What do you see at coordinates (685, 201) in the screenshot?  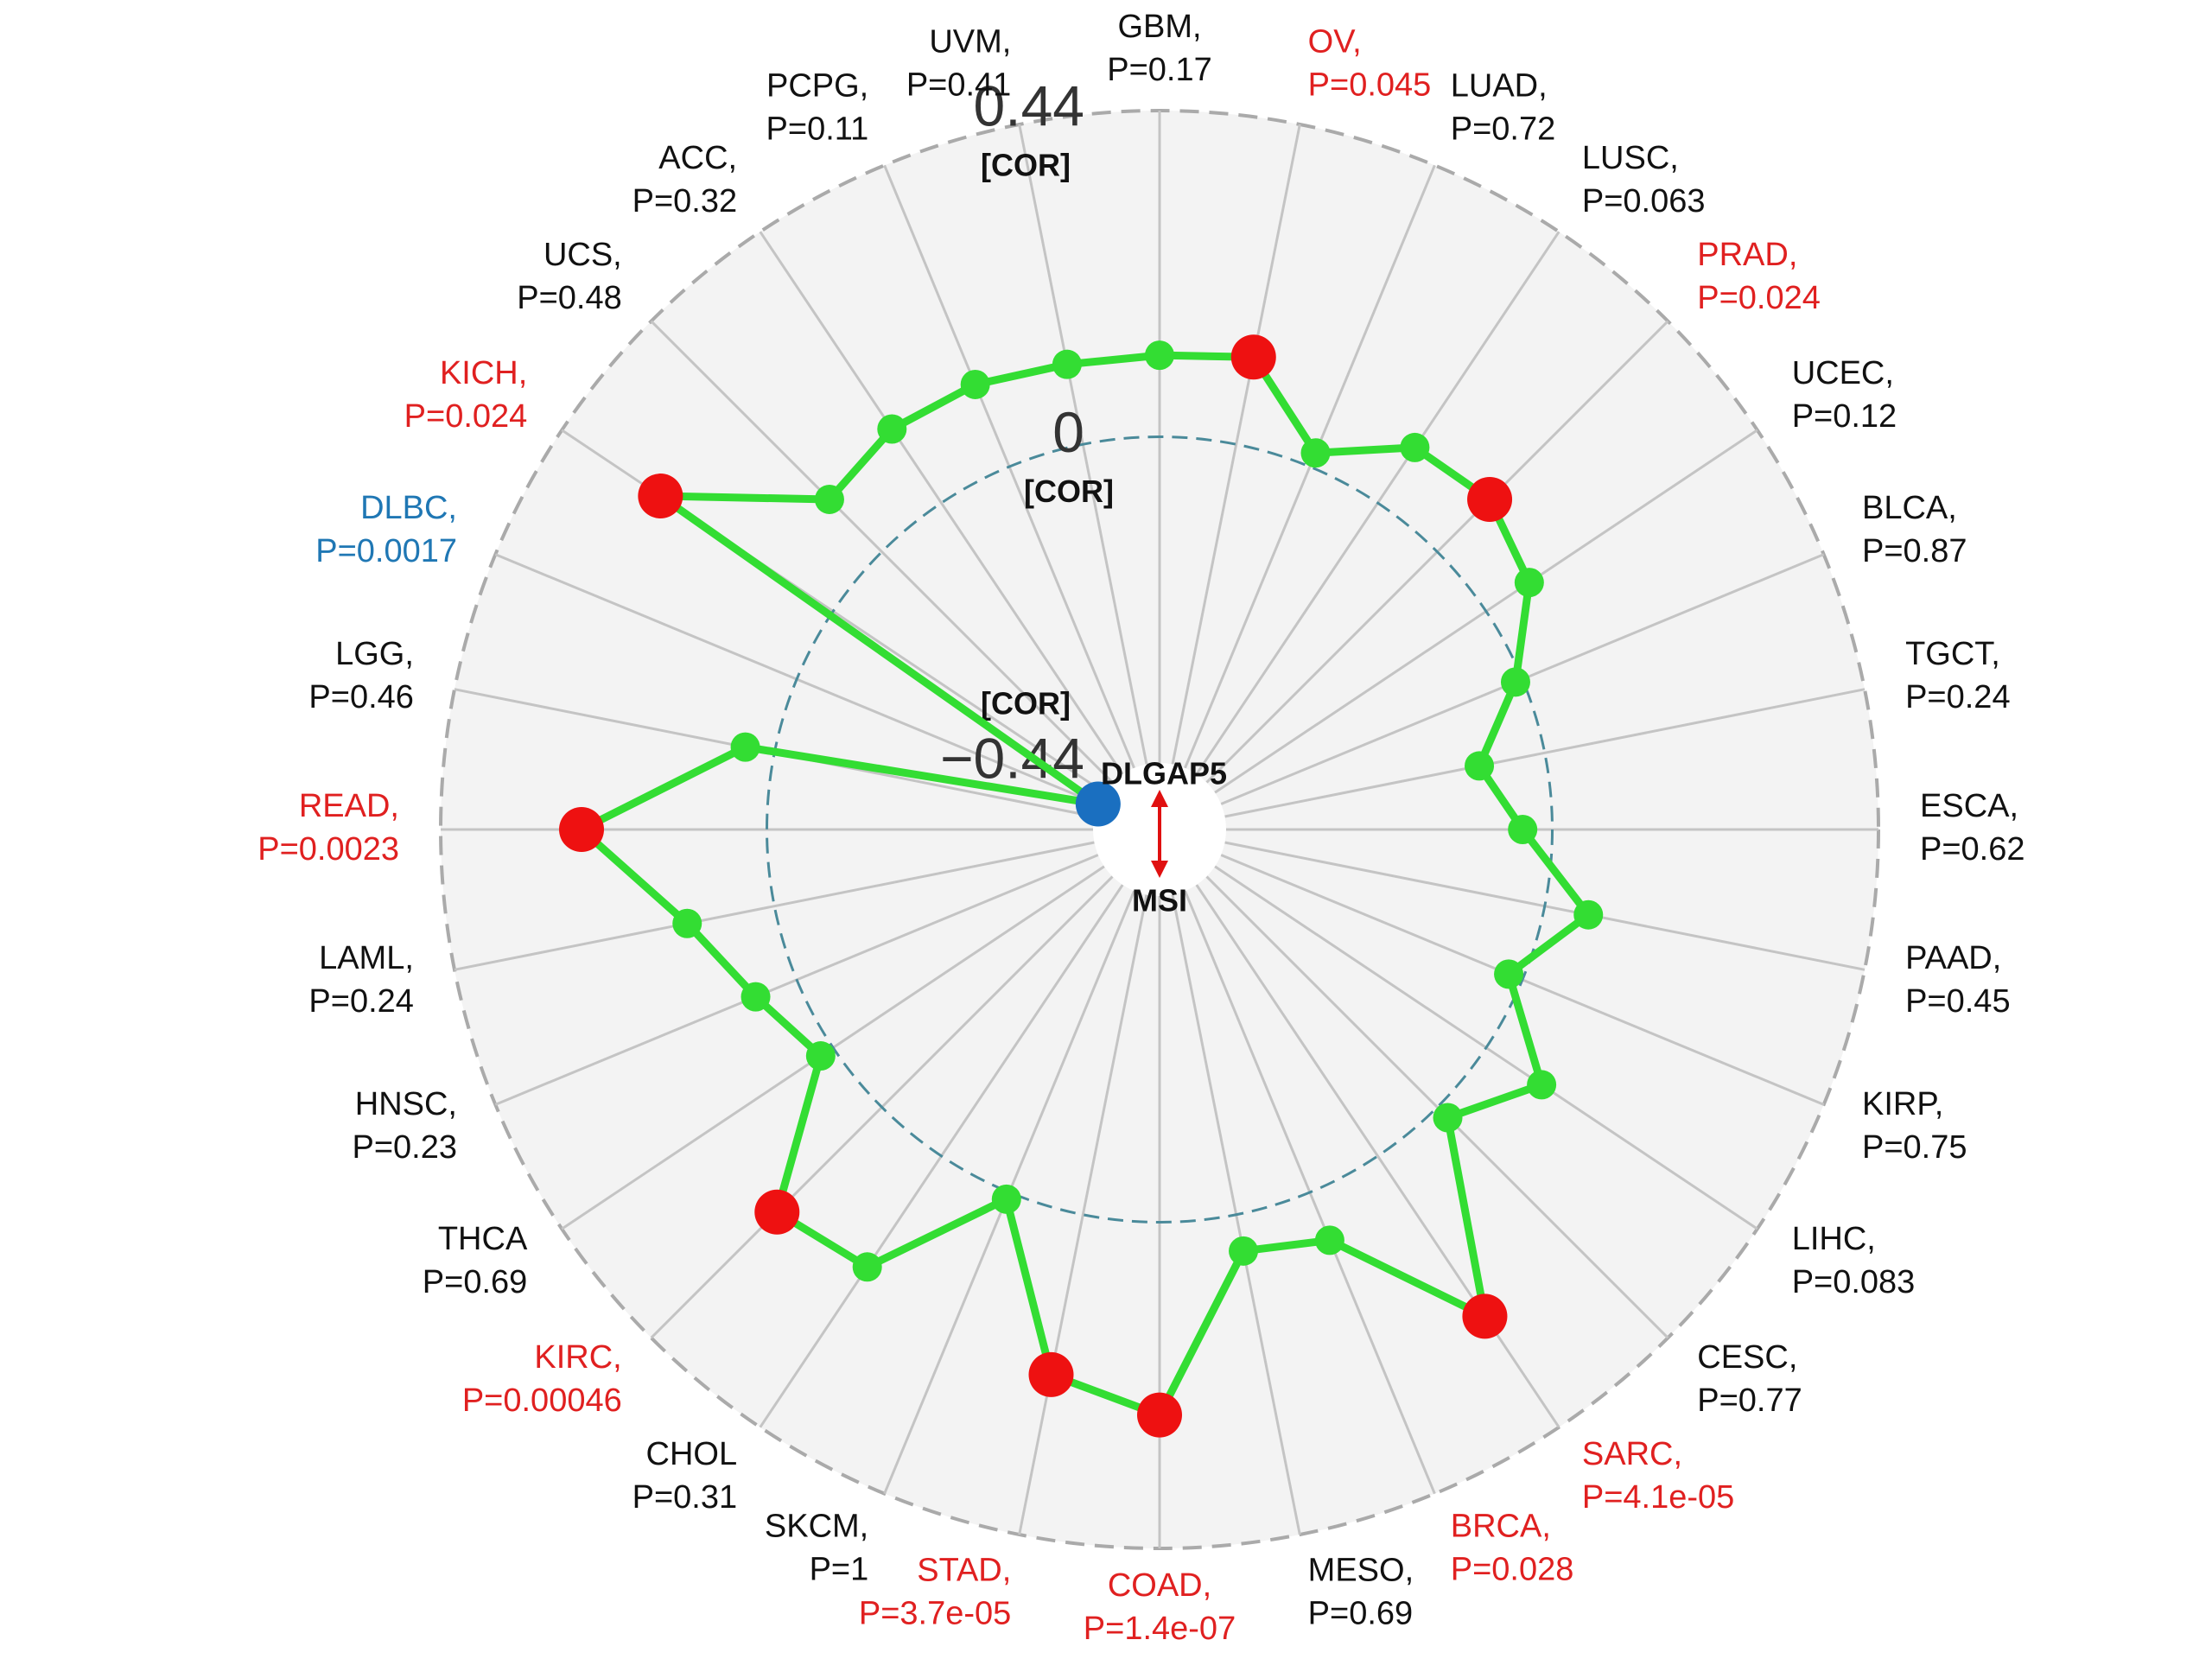 I see `p-value-label: P=0.32` at bounding box center [685, 201].